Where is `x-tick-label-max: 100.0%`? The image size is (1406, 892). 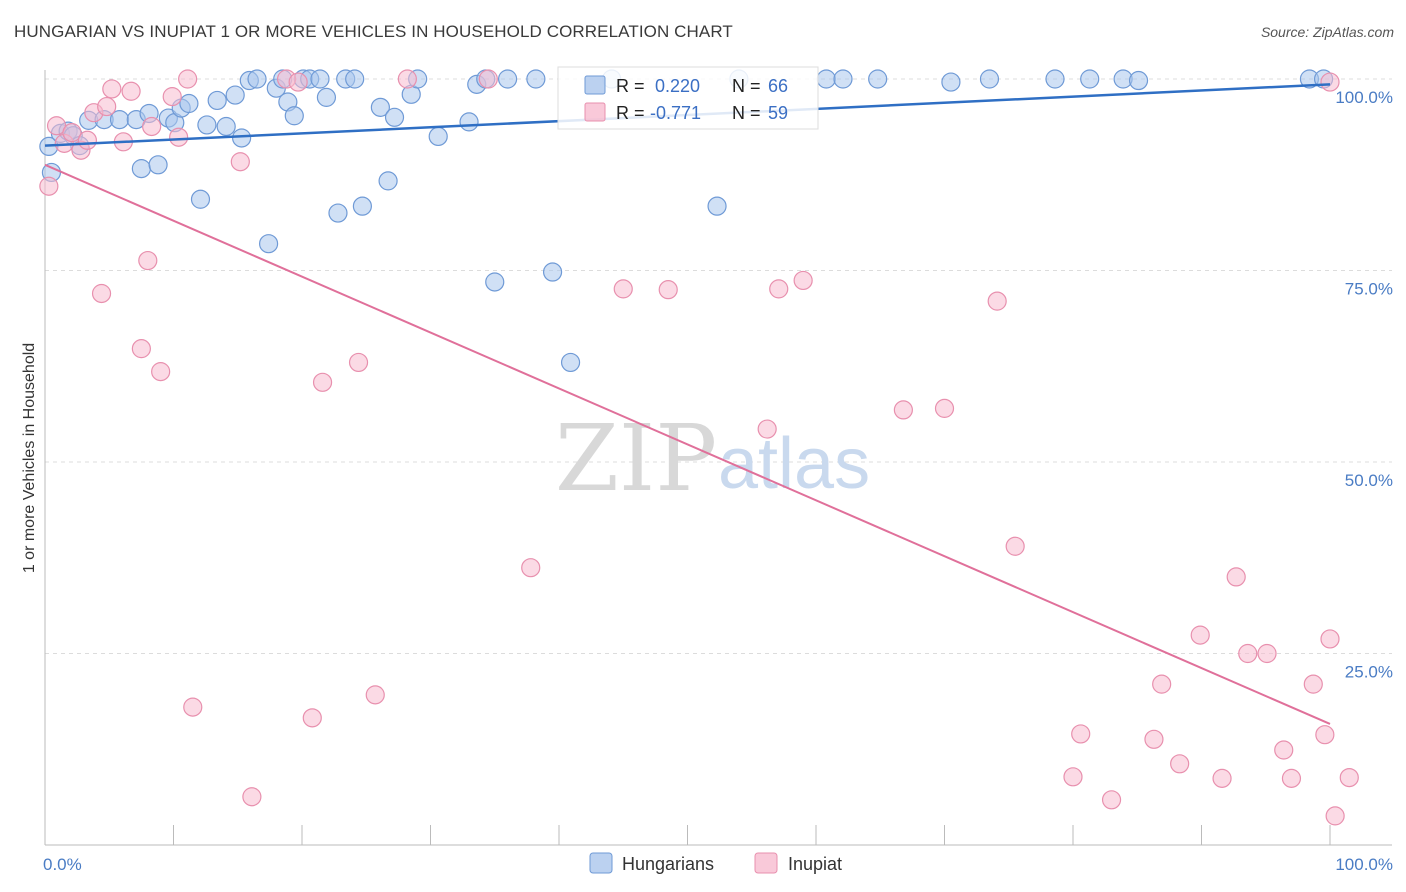 x-tick-label-max: 100.0% is located at coordinates (1364, 864).